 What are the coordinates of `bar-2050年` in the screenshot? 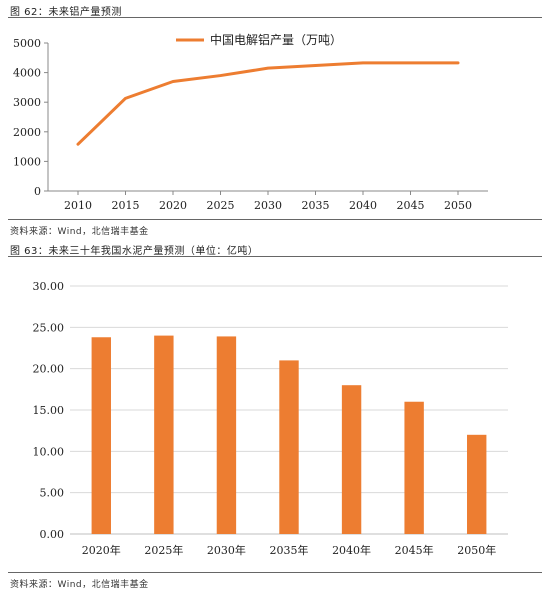 It's located at (477, 484).